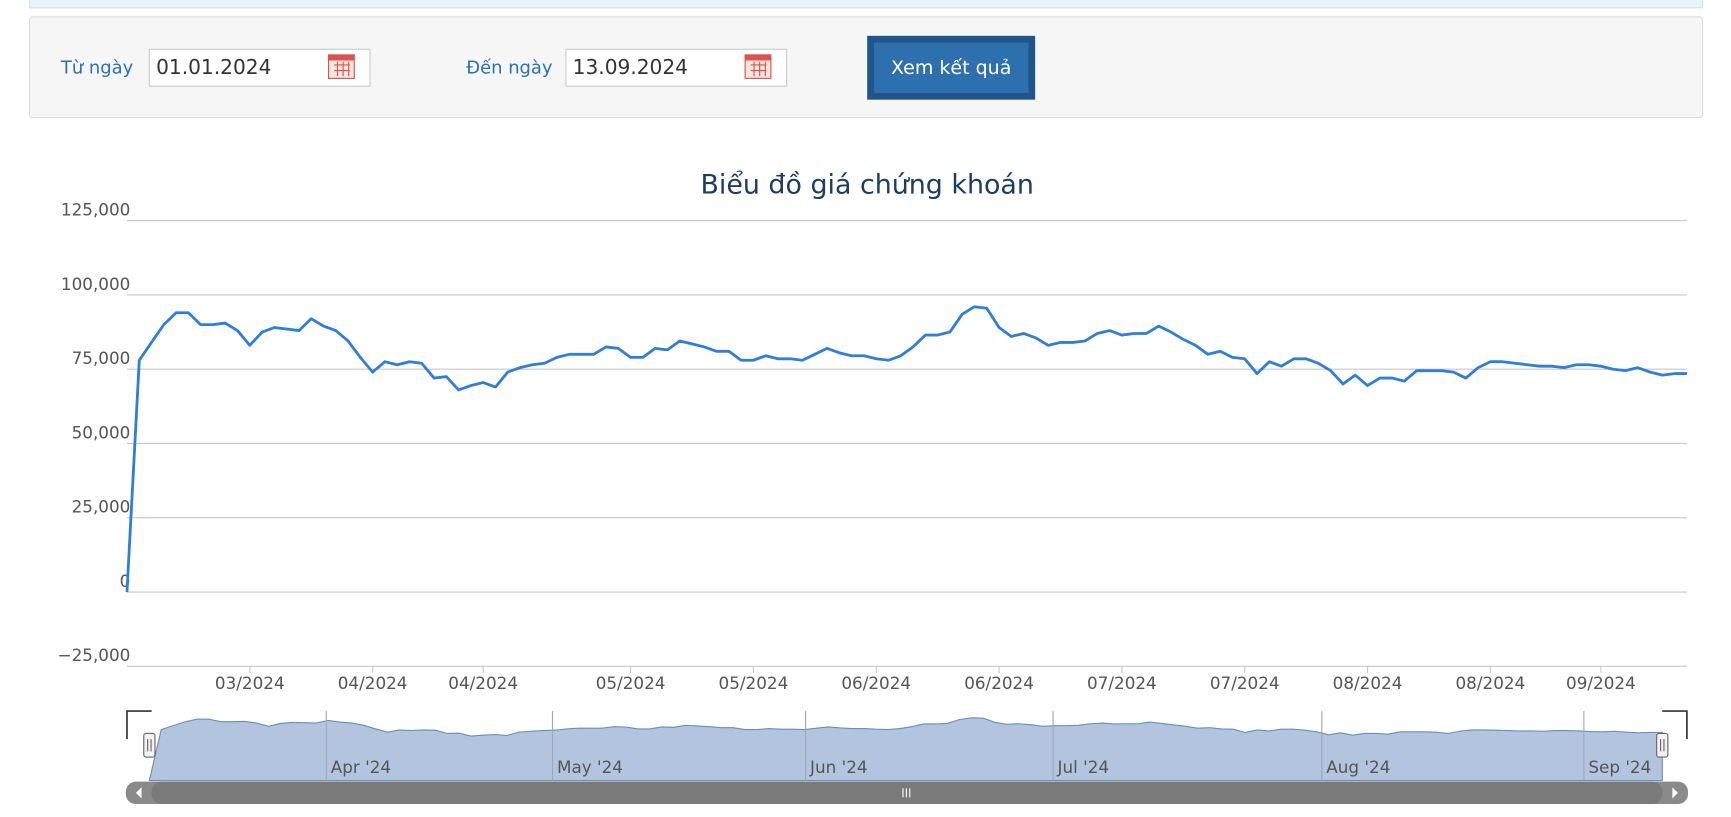 Image resolution: width=1731 pixels, height=817 pixels. What do you see at coordinates (1619, 767) in the screenshot?
I see `navigator-label: Sep '24` at bounding box center [1619, 767].